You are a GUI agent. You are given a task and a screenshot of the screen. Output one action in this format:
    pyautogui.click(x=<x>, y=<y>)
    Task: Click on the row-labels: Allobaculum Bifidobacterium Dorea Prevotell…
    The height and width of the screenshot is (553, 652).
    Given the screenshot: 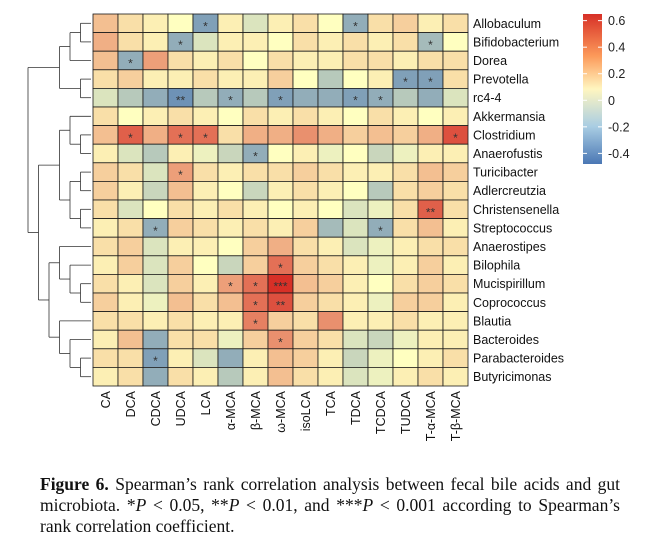 What is the action you would take?
    pyautogui.click(x=518, y=200)
    